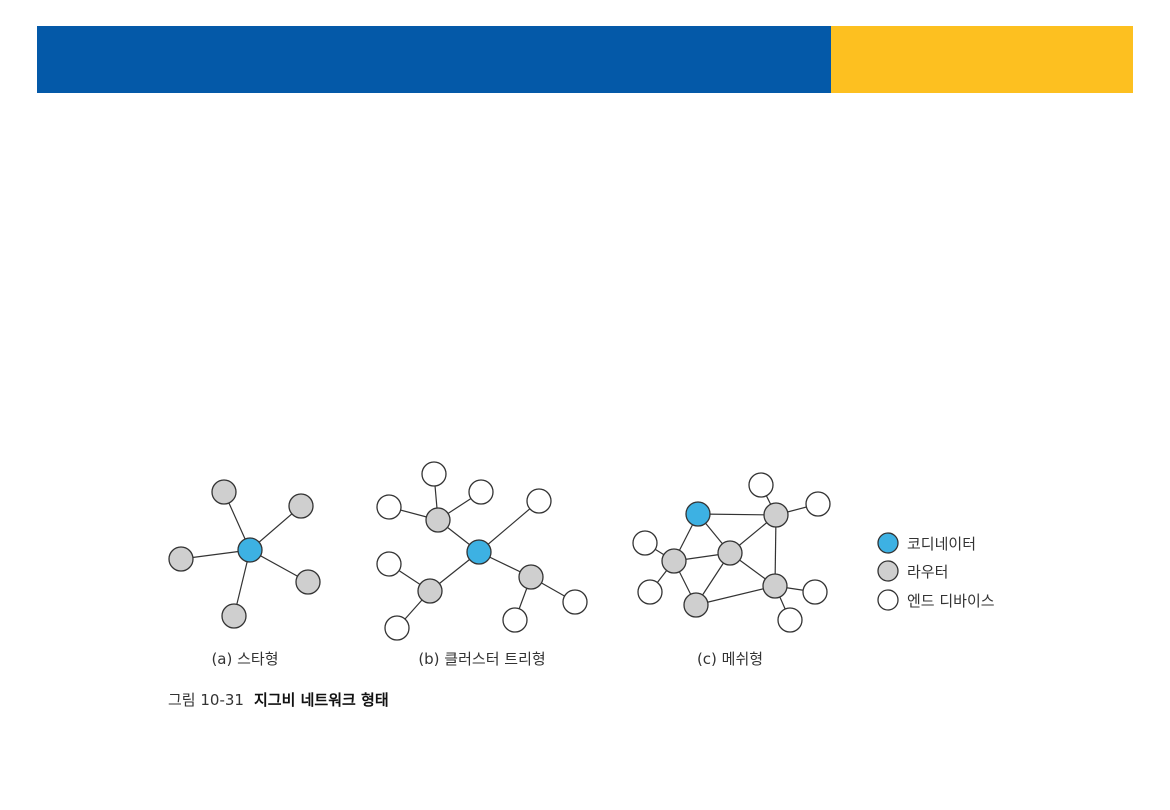 The height and width of the screenshot is (810, 1170). I want to click on legend-coordinator-swatch, so click(888, 543).